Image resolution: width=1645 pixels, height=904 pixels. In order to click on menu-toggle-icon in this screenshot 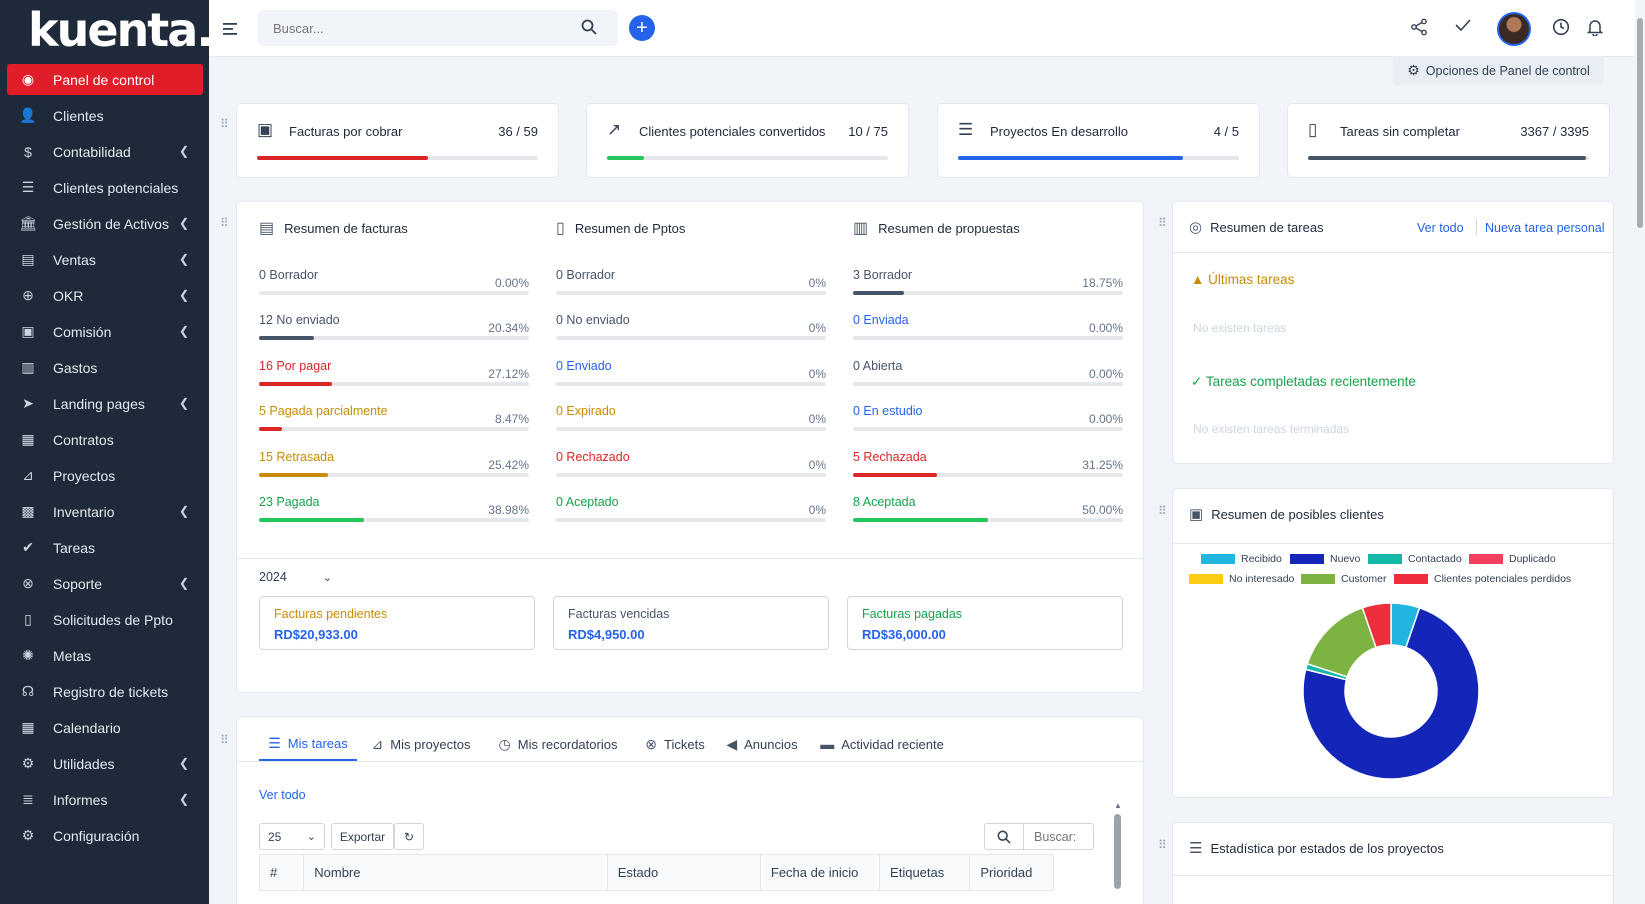, I will do `click(230, 29)`.